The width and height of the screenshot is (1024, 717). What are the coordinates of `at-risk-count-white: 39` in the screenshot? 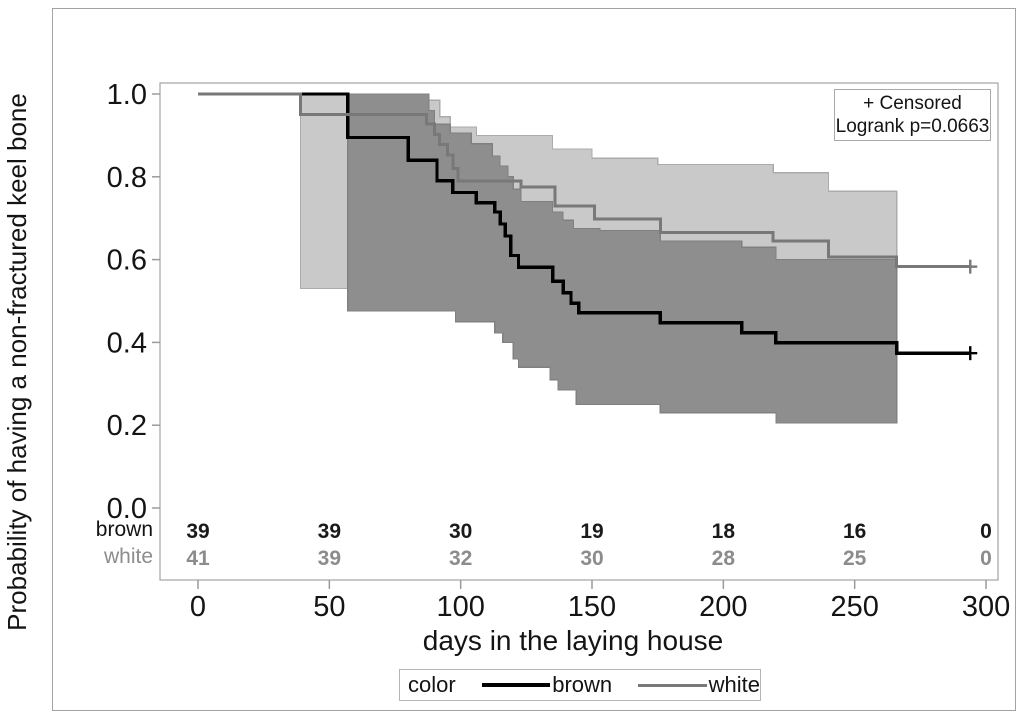 It's located at (329, 558).